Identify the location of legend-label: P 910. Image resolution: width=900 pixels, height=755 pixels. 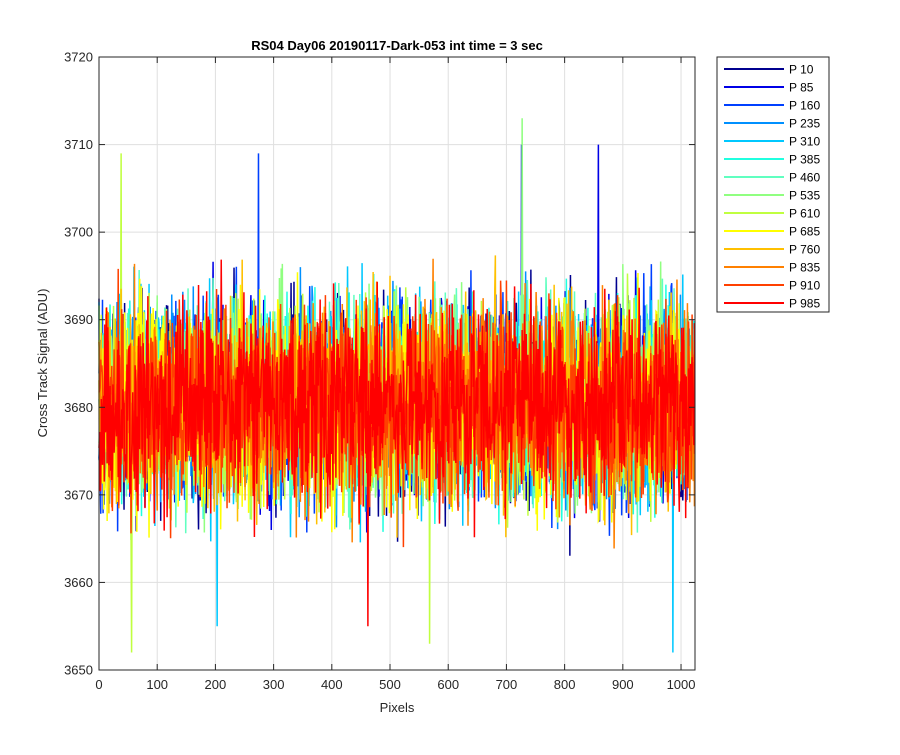
(804, 286).